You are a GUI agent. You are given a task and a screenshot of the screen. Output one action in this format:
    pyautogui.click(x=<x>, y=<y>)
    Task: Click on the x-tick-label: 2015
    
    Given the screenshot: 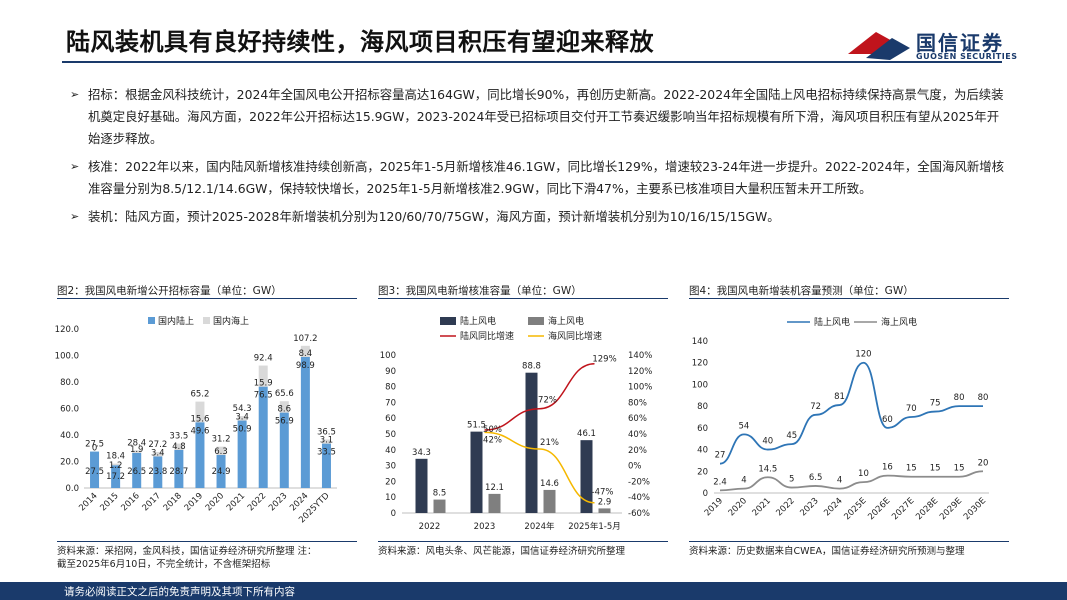 What is the action you would take?
    pyautogui.click(x=109, y=502)
    